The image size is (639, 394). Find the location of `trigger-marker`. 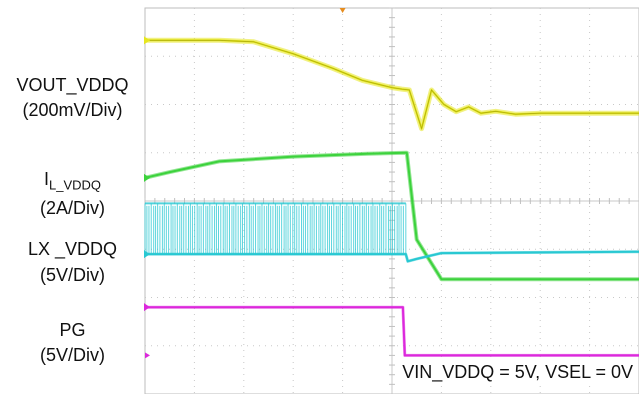

trigger-marker is located at coordinates (342, 10).